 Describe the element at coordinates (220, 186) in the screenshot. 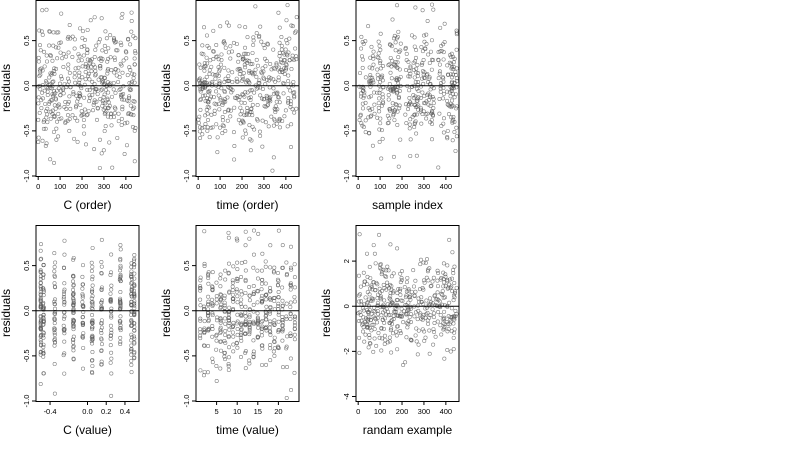

I see `x-tick-label: 100` at that location.